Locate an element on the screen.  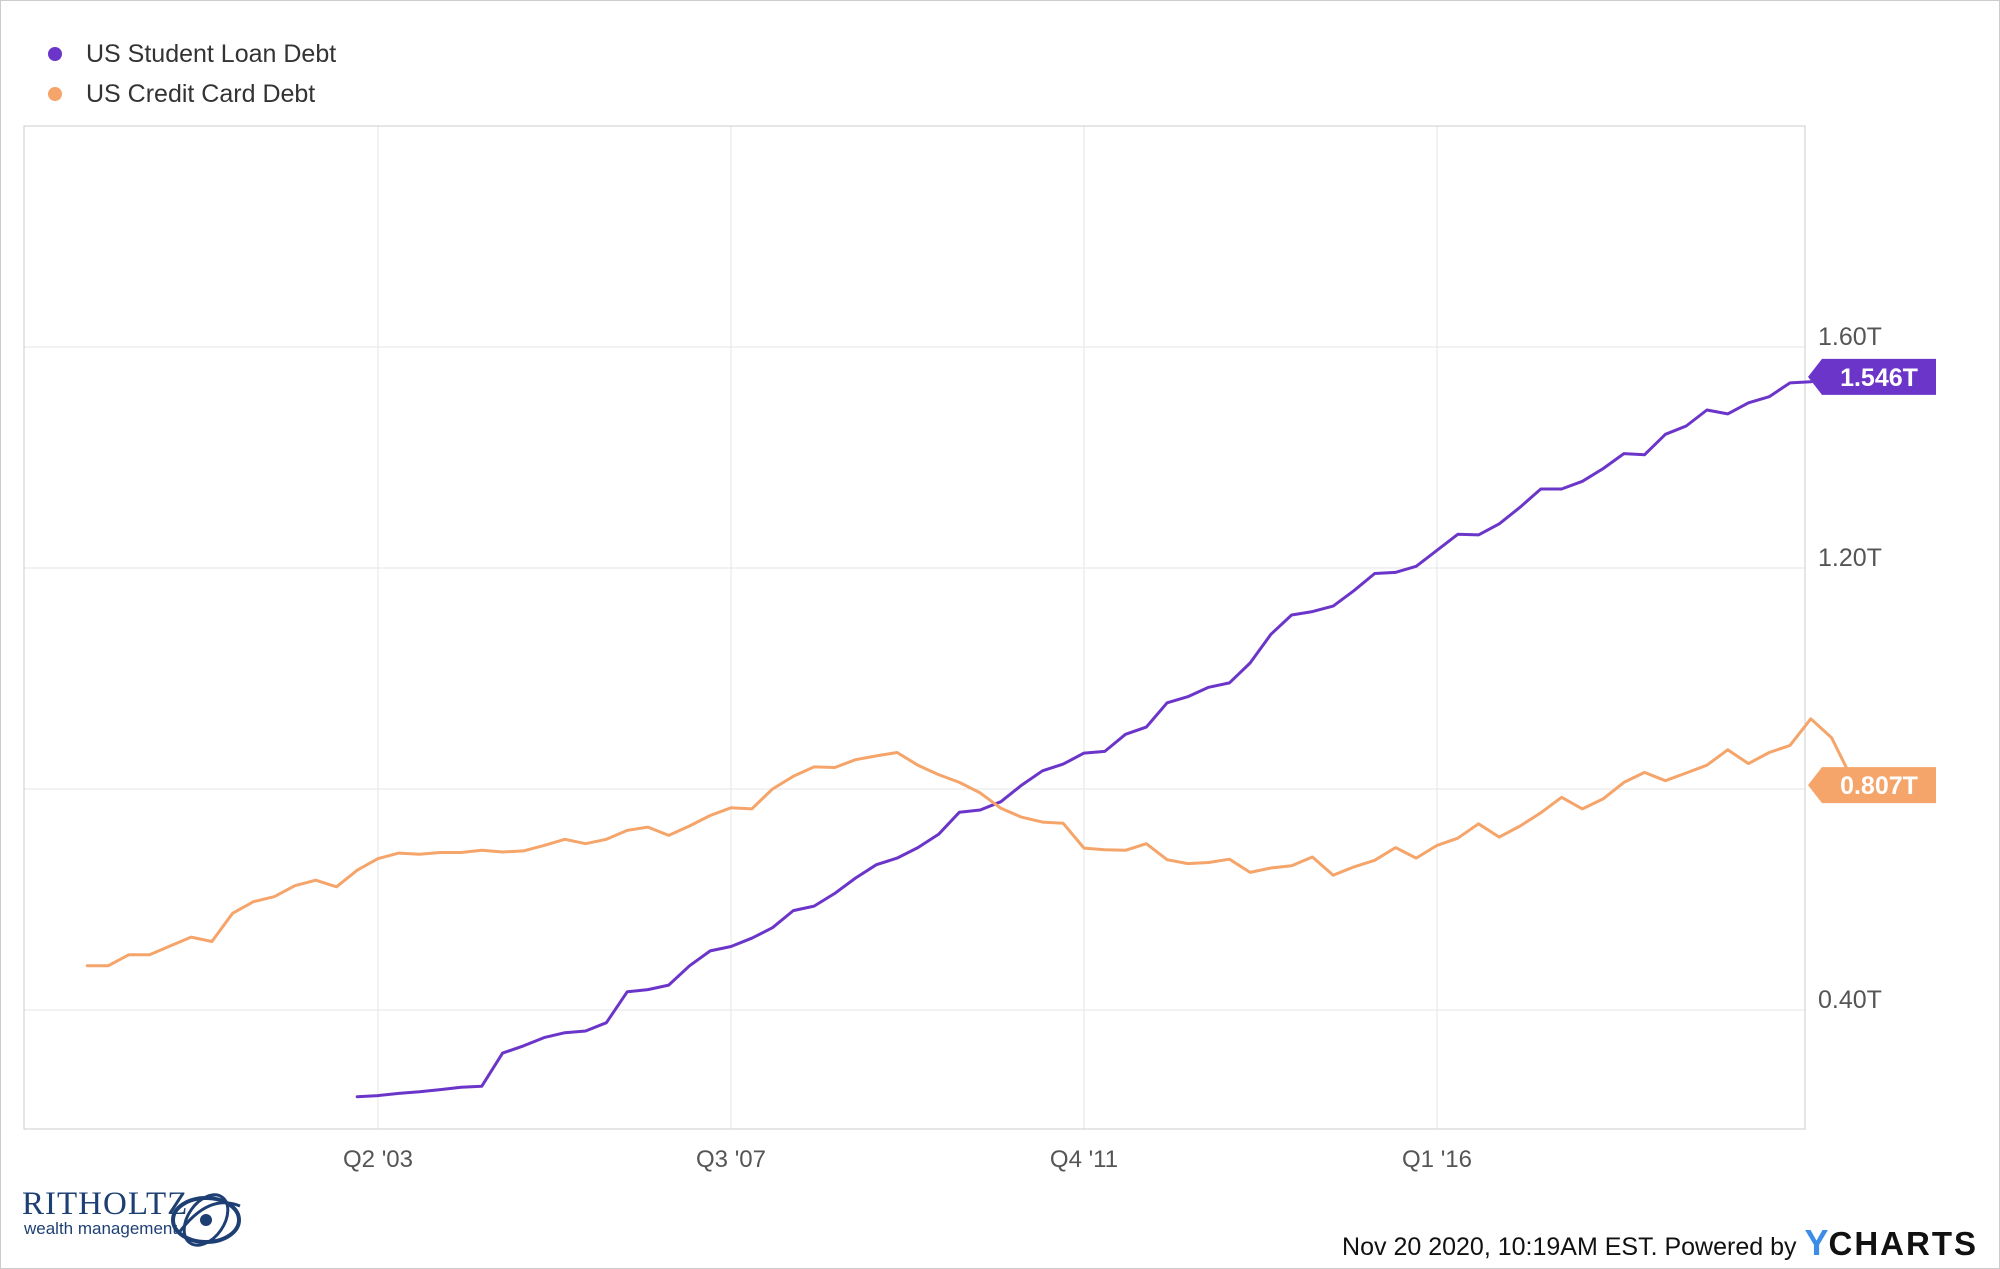
logo-sub-text: wealth management is located at coordinates (101, 1228).